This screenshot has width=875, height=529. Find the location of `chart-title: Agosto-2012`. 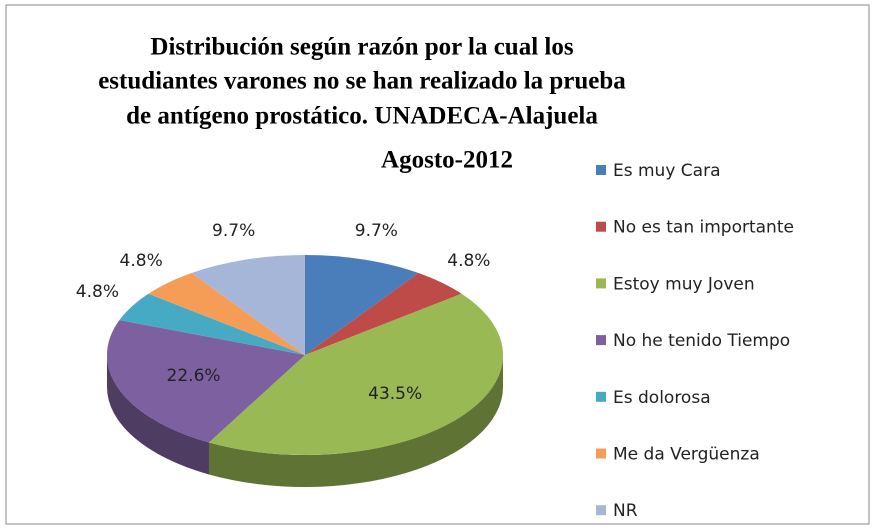

chart-title: Agosto-2012 is located at coordinates (447, 160).